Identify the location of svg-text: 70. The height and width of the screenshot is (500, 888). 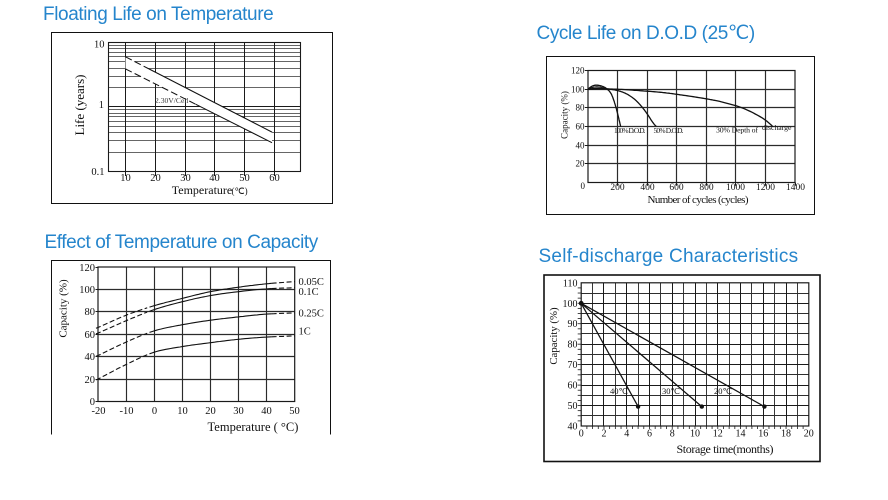
(573, 365).